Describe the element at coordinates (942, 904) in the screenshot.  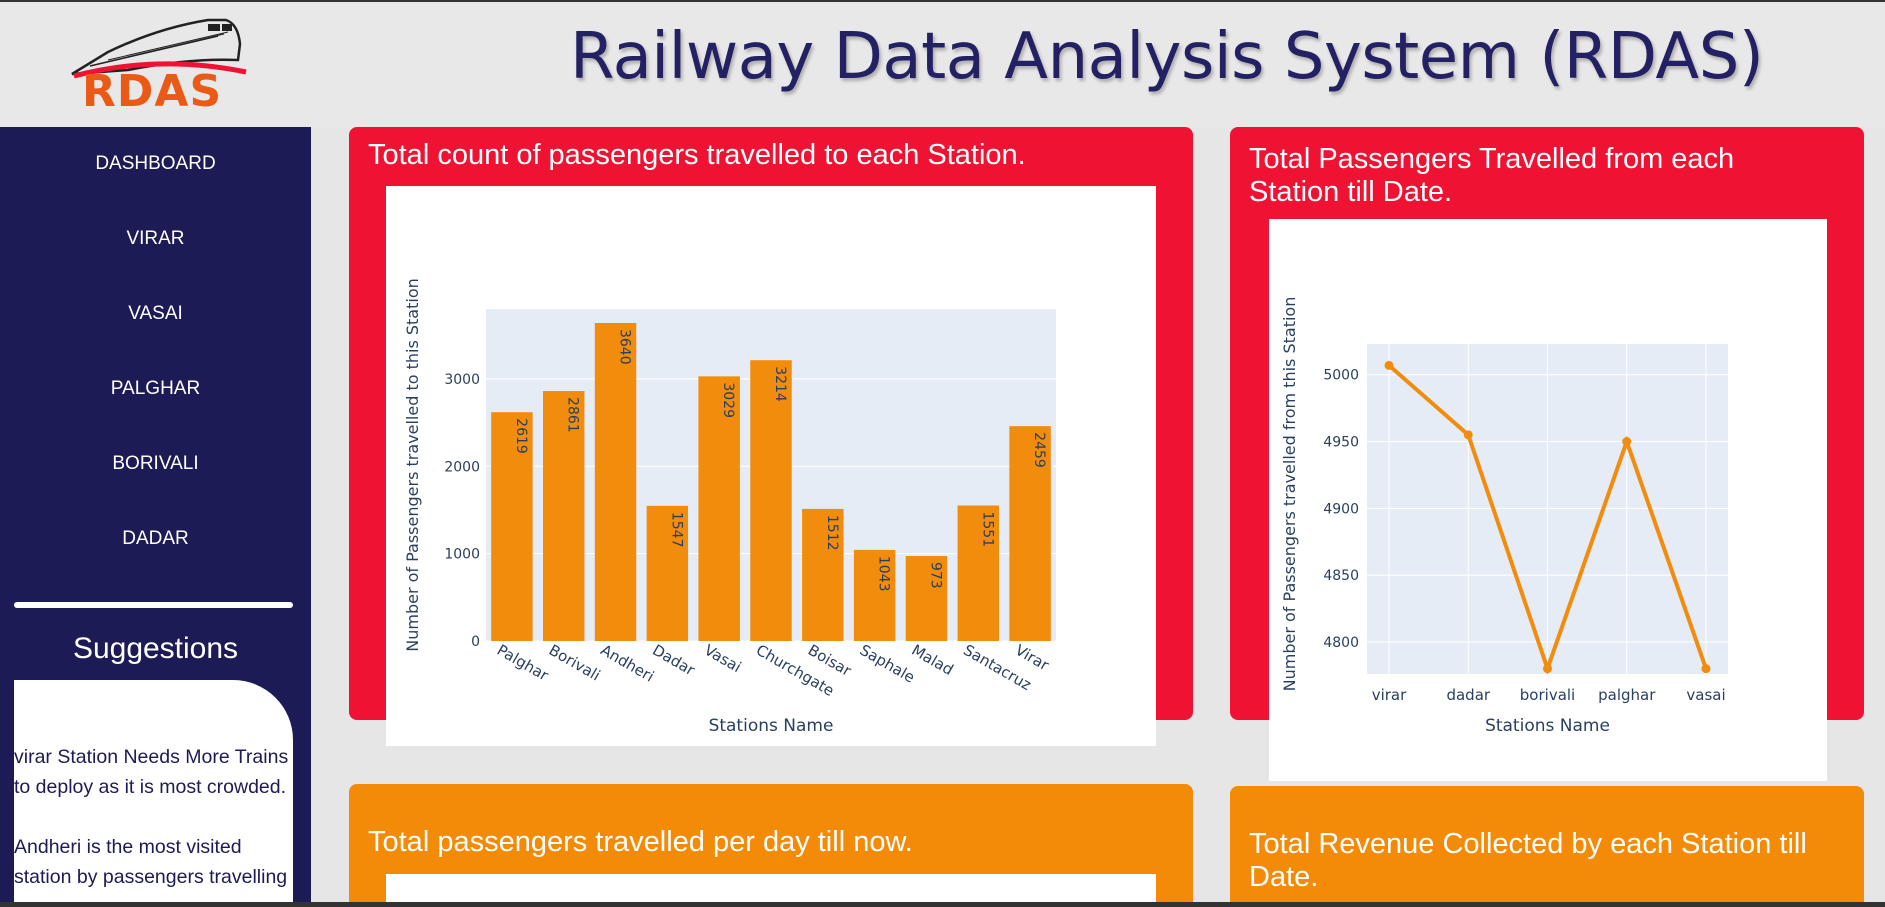
I see `window-bottom-edge` at that location.